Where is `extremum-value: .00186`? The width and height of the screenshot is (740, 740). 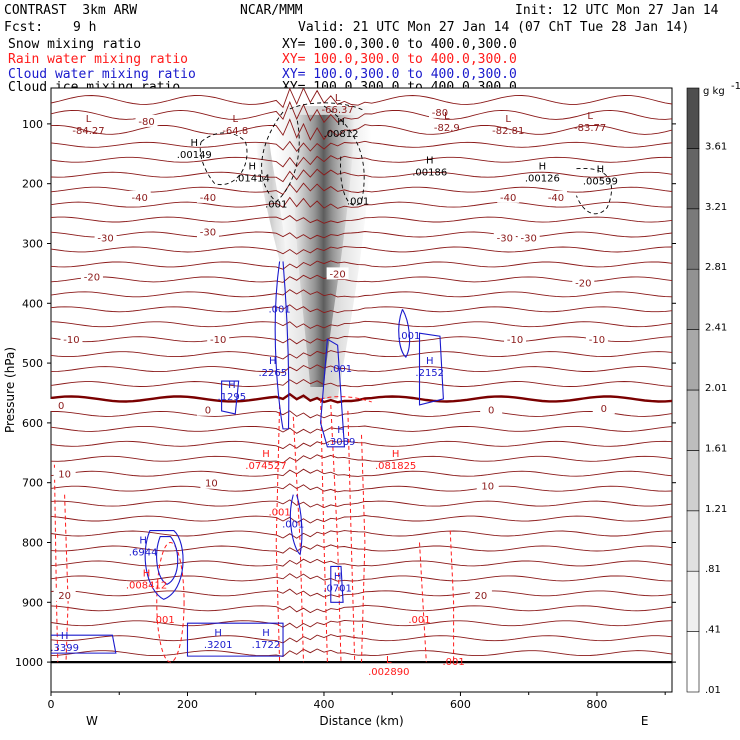 extremum-value: .00186 is located at coordinates (429, 173).